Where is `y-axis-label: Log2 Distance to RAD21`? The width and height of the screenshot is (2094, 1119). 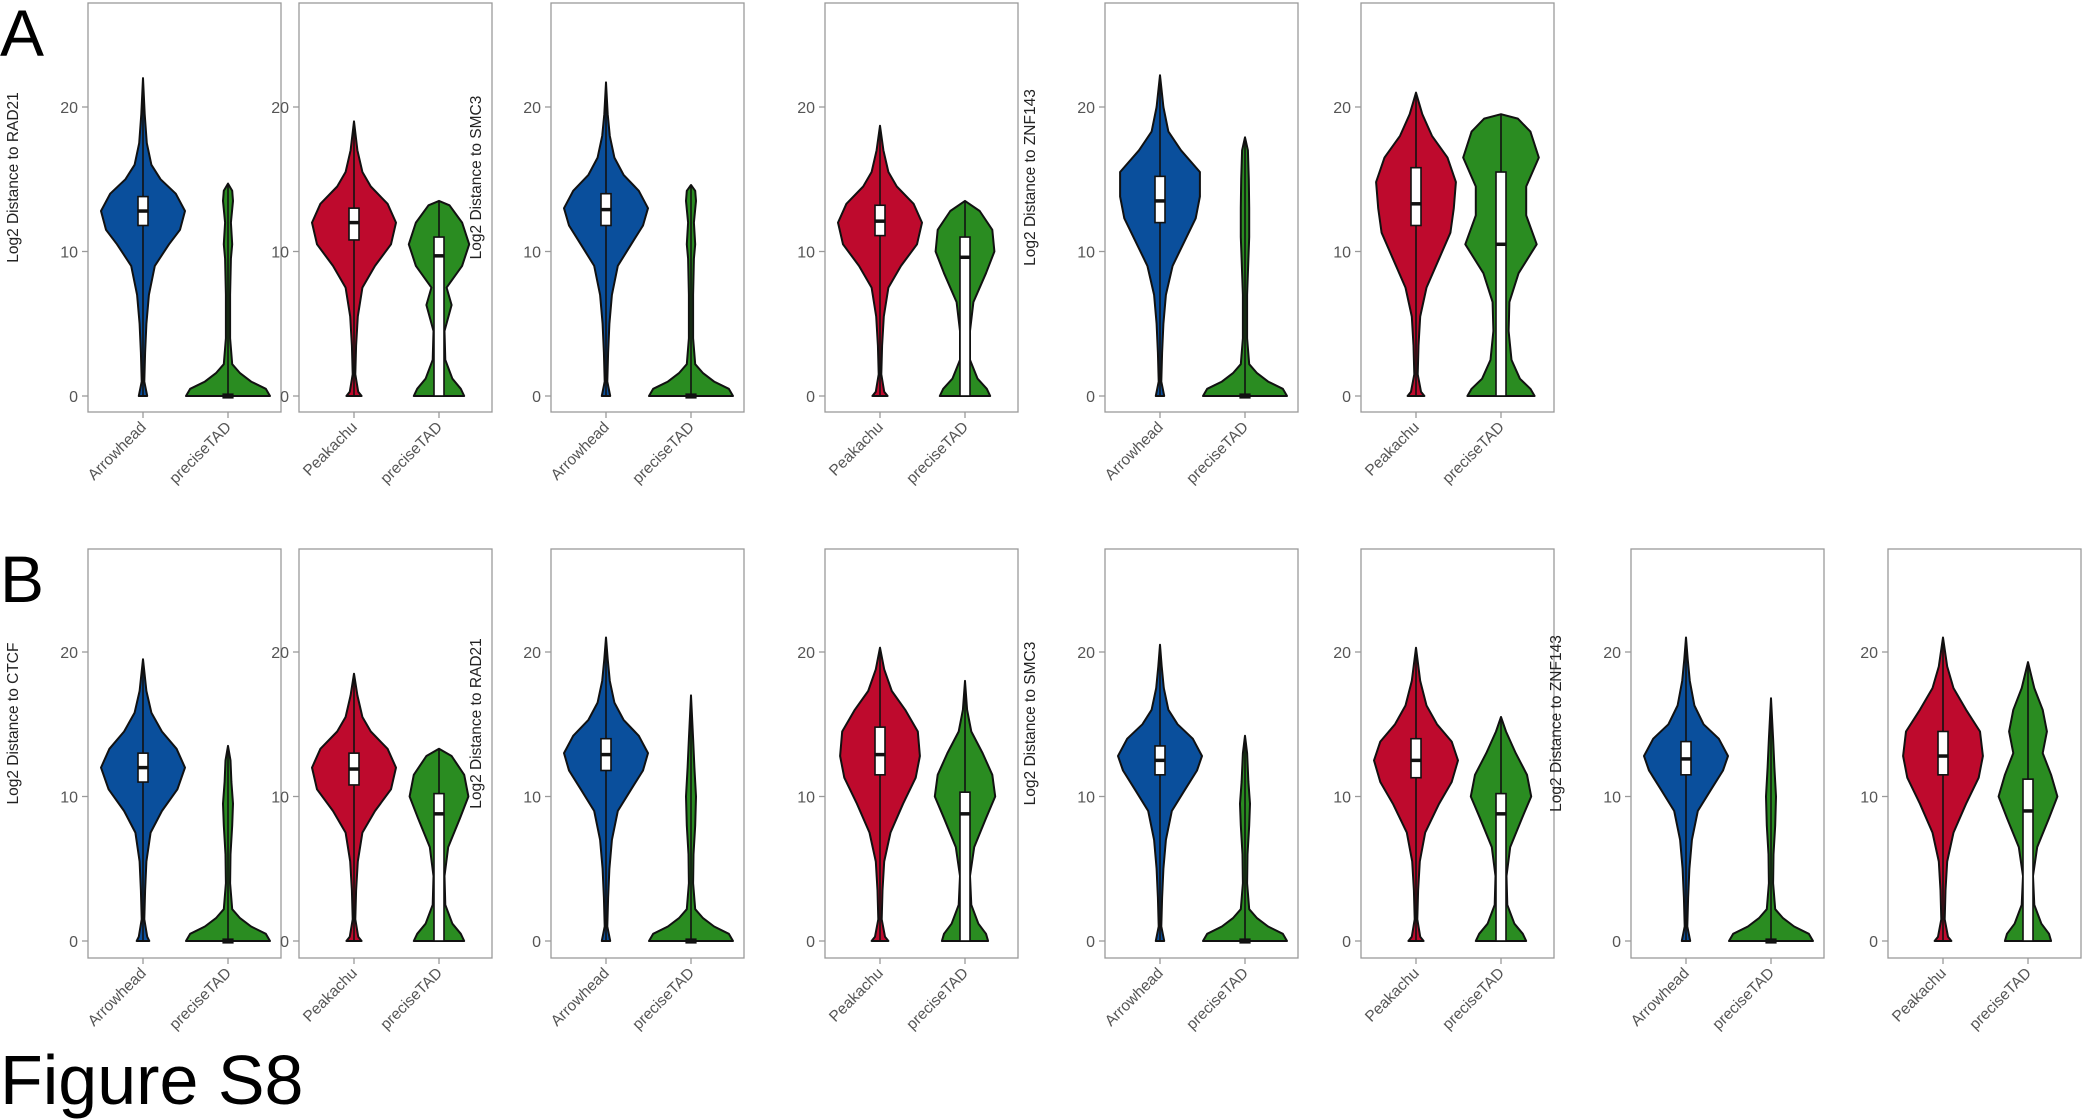
y-axis-label: Log2 Distance to RAD21 is located at coordinates (13, 177).